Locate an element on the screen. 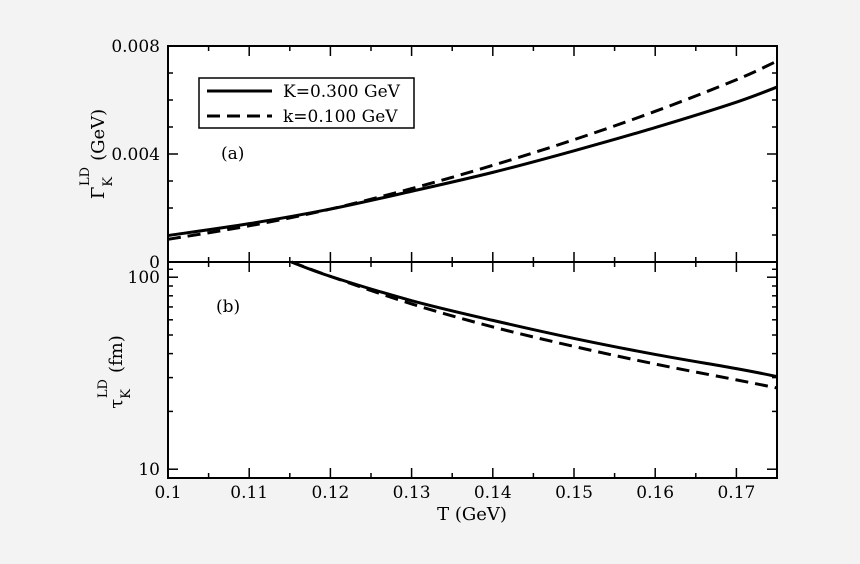  svg-text:τKLD(fm): τK LD (fm) is located at coordinates (115, 372).